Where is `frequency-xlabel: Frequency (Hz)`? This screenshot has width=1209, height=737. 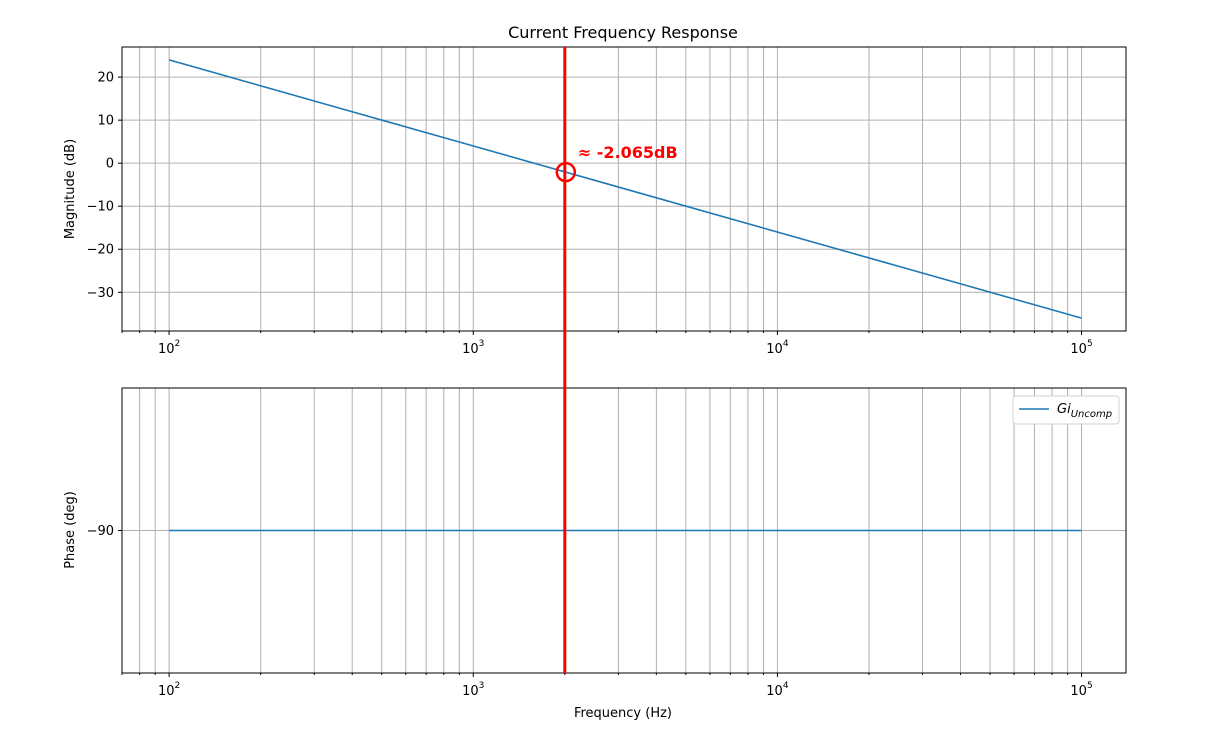
frequency-xlabel: Frequency (Hz) is located at coordinates (623, 713).